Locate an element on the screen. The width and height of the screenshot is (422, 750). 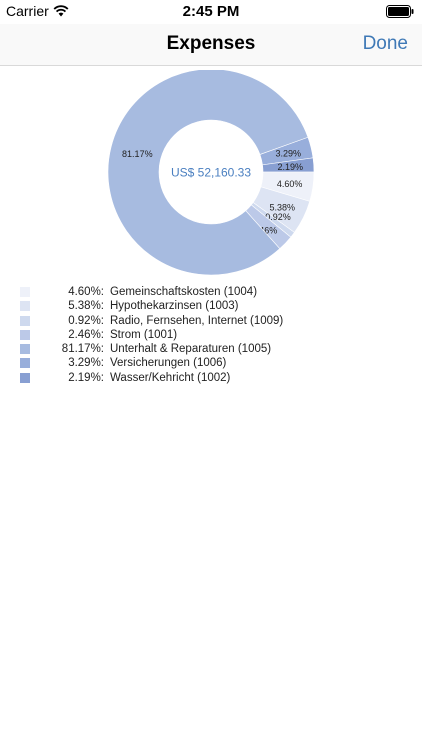
donut-slice is located at coordinates (208, 173).